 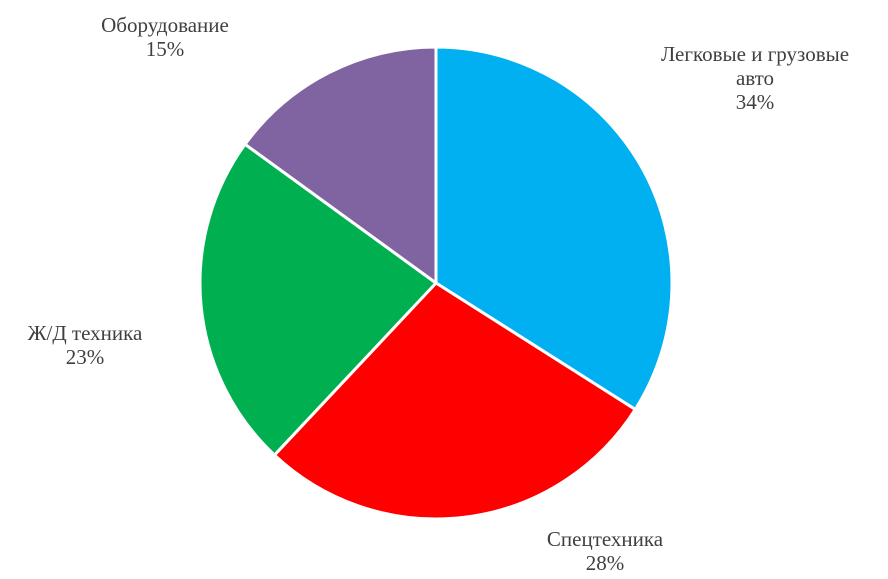 I want to click on slice-value-label: 15%, so click(x=165, y=49).